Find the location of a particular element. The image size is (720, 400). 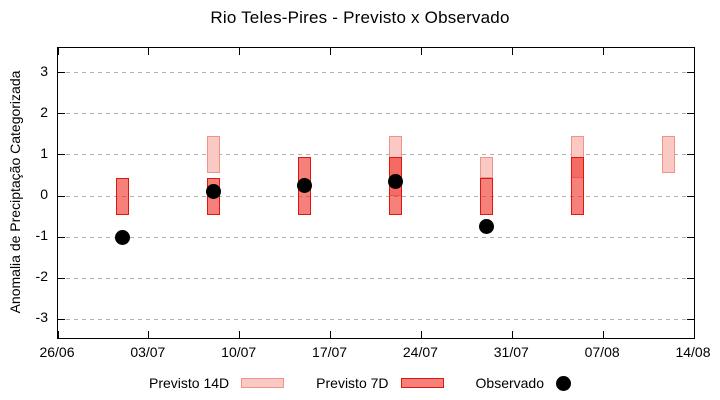

legend-swatch-observado-icon is located at coordinates (563, 383).